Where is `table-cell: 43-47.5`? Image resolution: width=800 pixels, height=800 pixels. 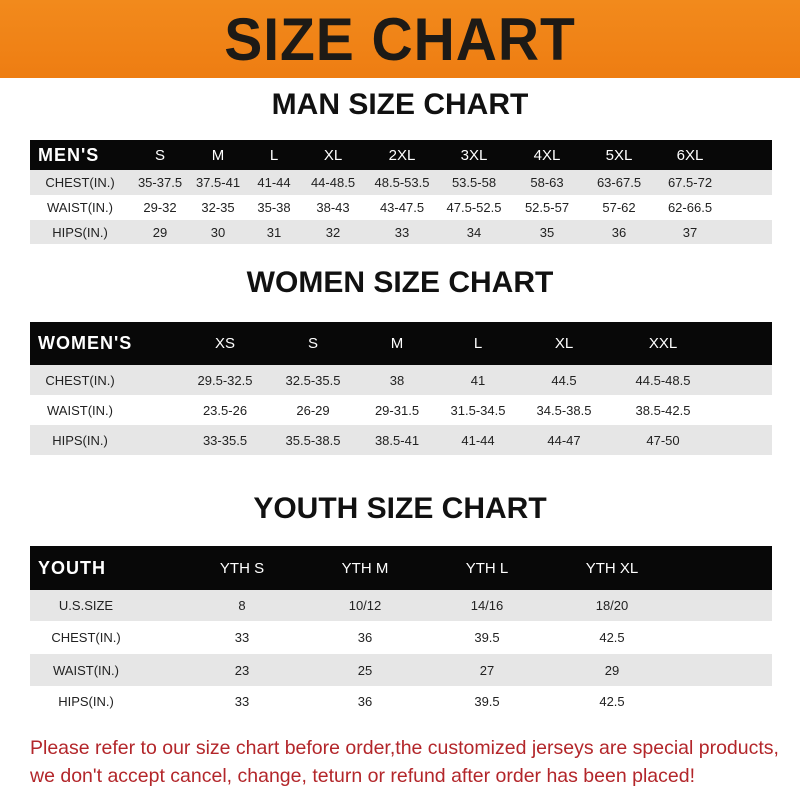 table-cell: 43-47.5 is located at coordinates (402, 207).